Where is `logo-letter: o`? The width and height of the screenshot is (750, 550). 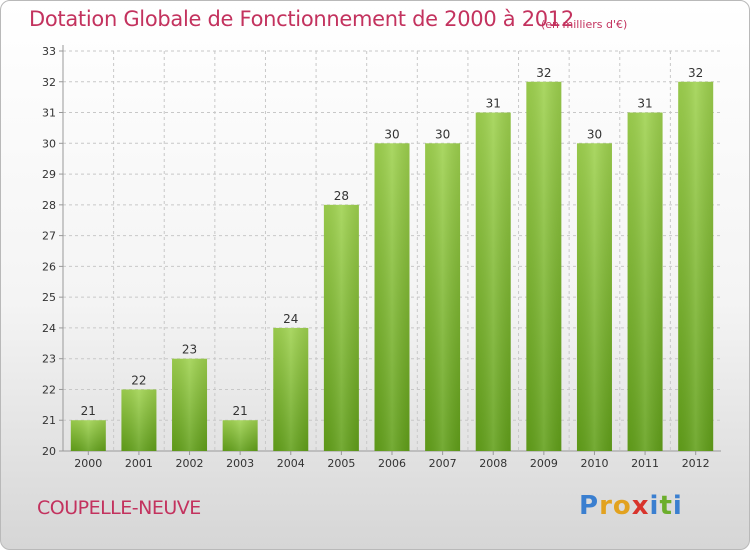
logo-letter: o is located at coordinates (622, 506).